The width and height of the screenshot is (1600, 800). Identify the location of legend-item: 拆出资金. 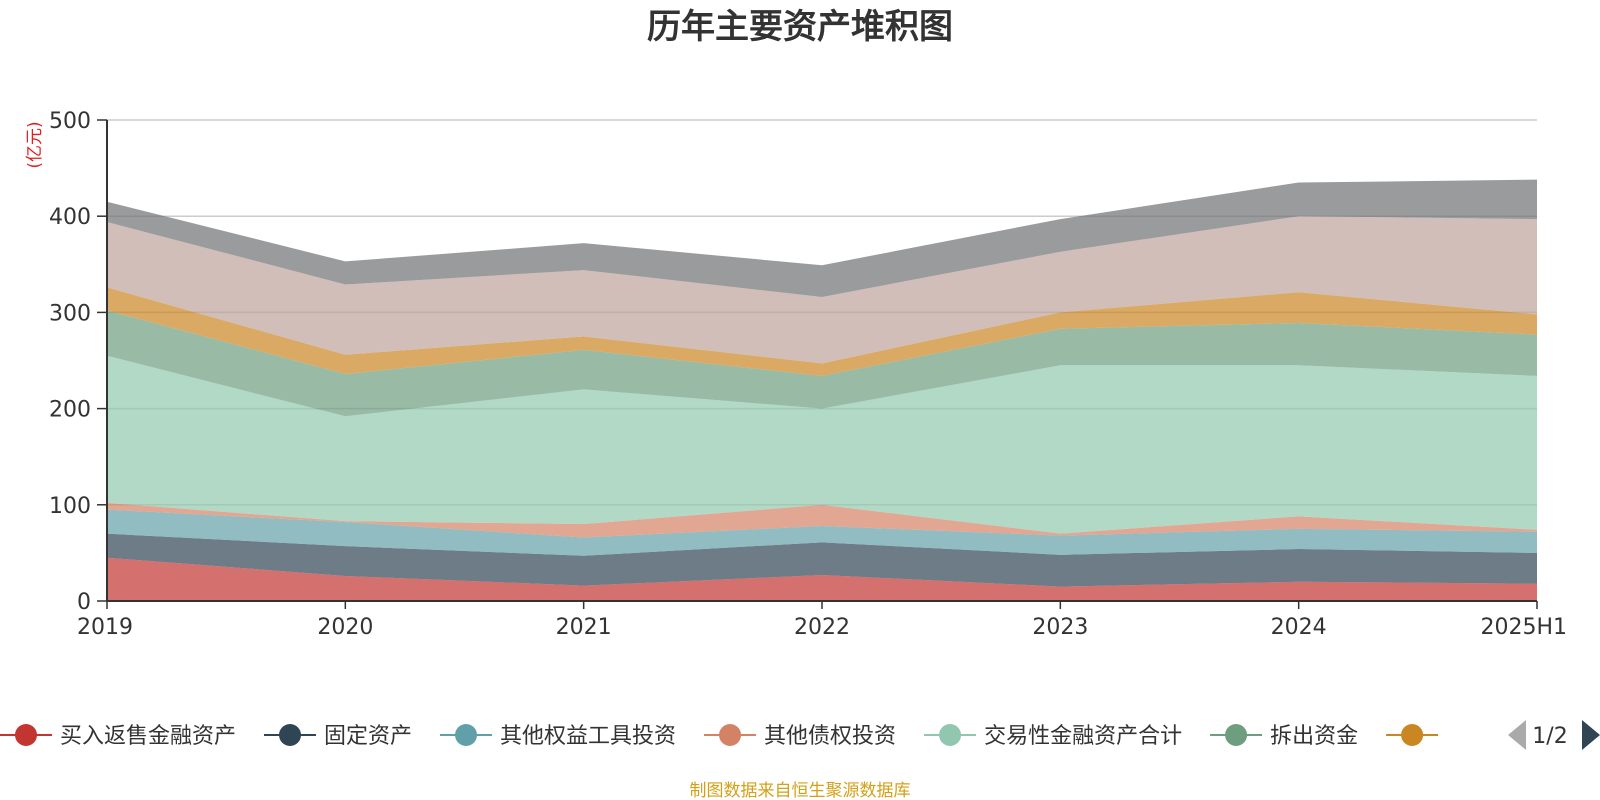
(1284, 736).